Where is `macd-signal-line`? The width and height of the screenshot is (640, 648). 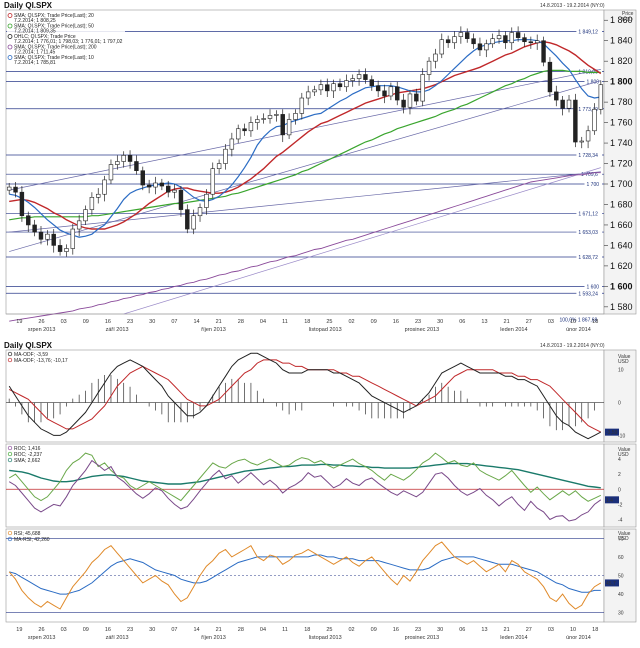 macd-signal-line is located at coordinates (305, 396).